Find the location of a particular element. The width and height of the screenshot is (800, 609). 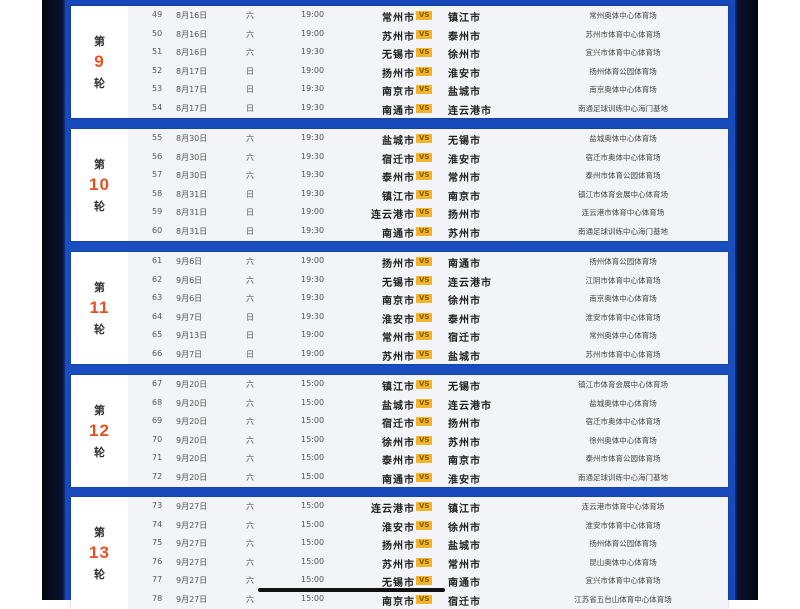

match-row: 64 9月7日 日 19:30 淮安市 VS 泰州市 淮安市体育中心体育场 is located at coordinates (428, 317).